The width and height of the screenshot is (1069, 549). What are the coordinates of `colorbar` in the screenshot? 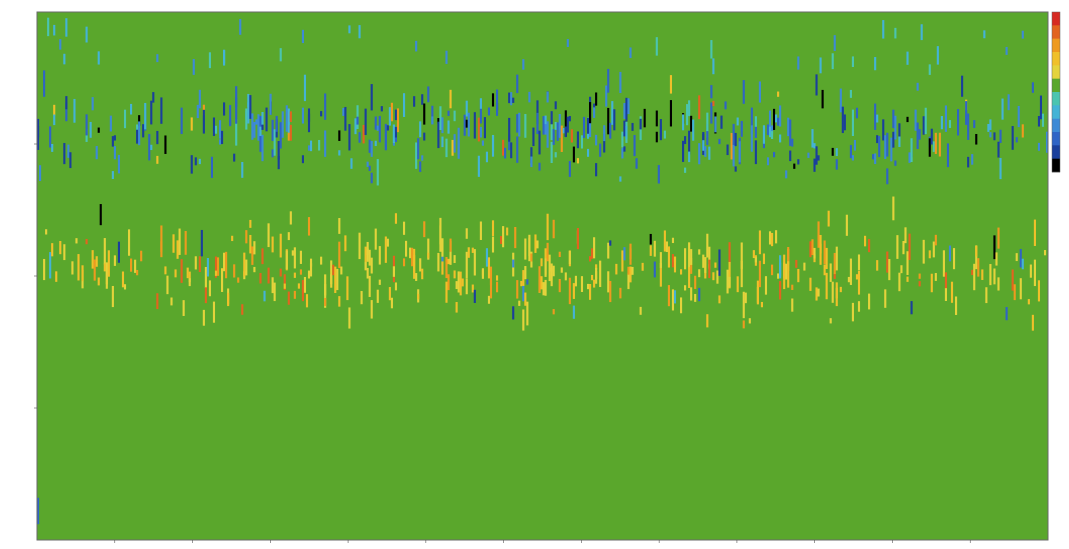 It's located at (1056, 92).